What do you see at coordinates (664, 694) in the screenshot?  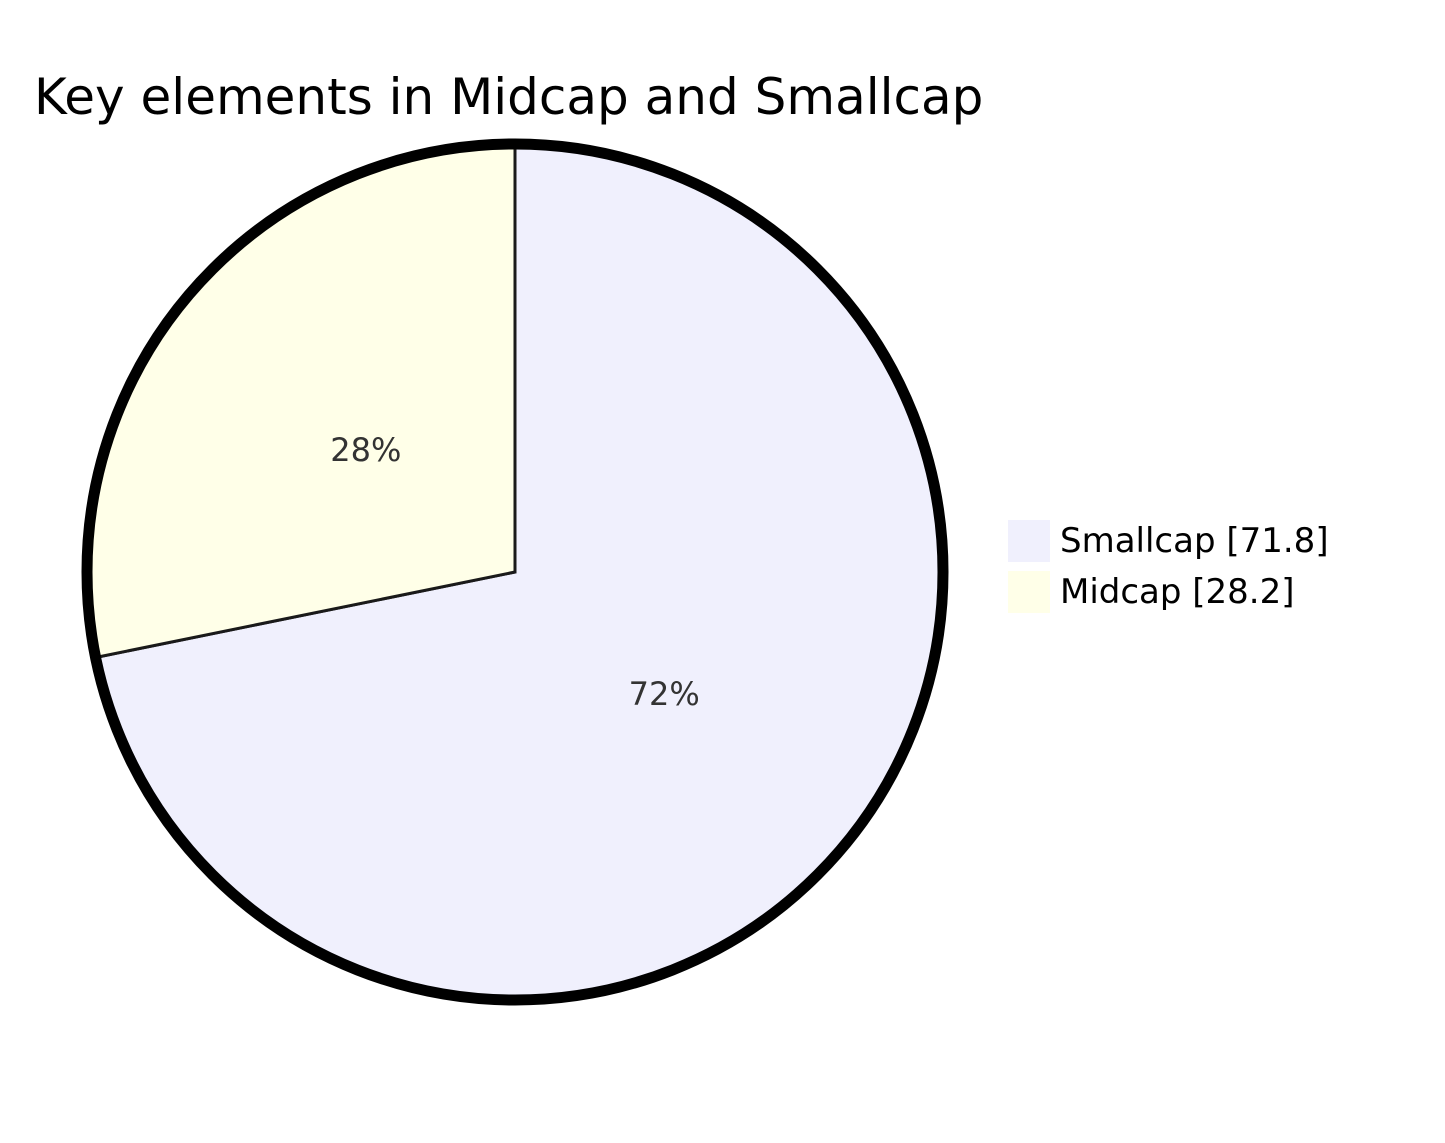 I see `slice-label-smallcap: 72%` at bounding box center [664, 694].